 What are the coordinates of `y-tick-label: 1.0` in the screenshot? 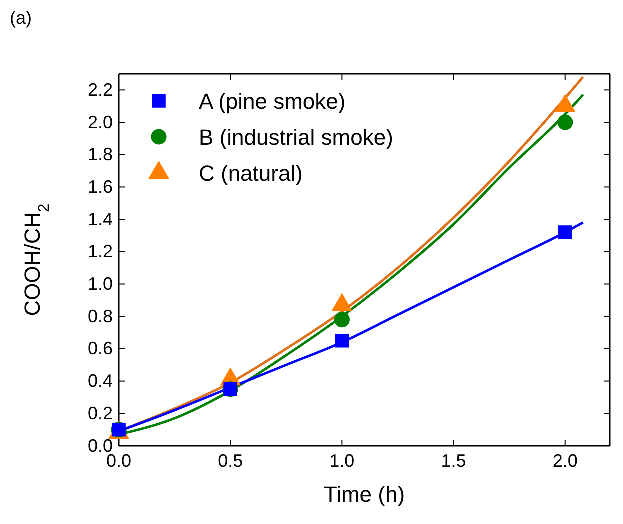 It's located at (100, 284).